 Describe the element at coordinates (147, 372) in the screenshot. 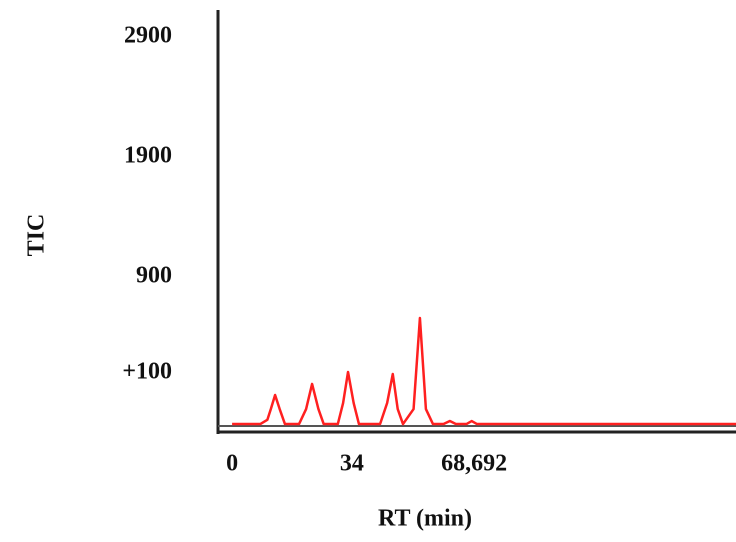

I see `y-tick-label: +100` at that location.